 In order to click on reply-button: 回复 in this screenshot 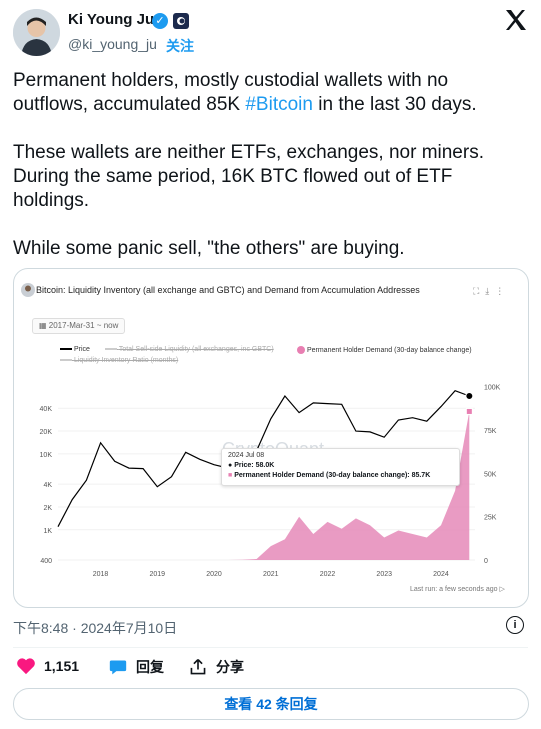, I will do `click(136, 667)`.